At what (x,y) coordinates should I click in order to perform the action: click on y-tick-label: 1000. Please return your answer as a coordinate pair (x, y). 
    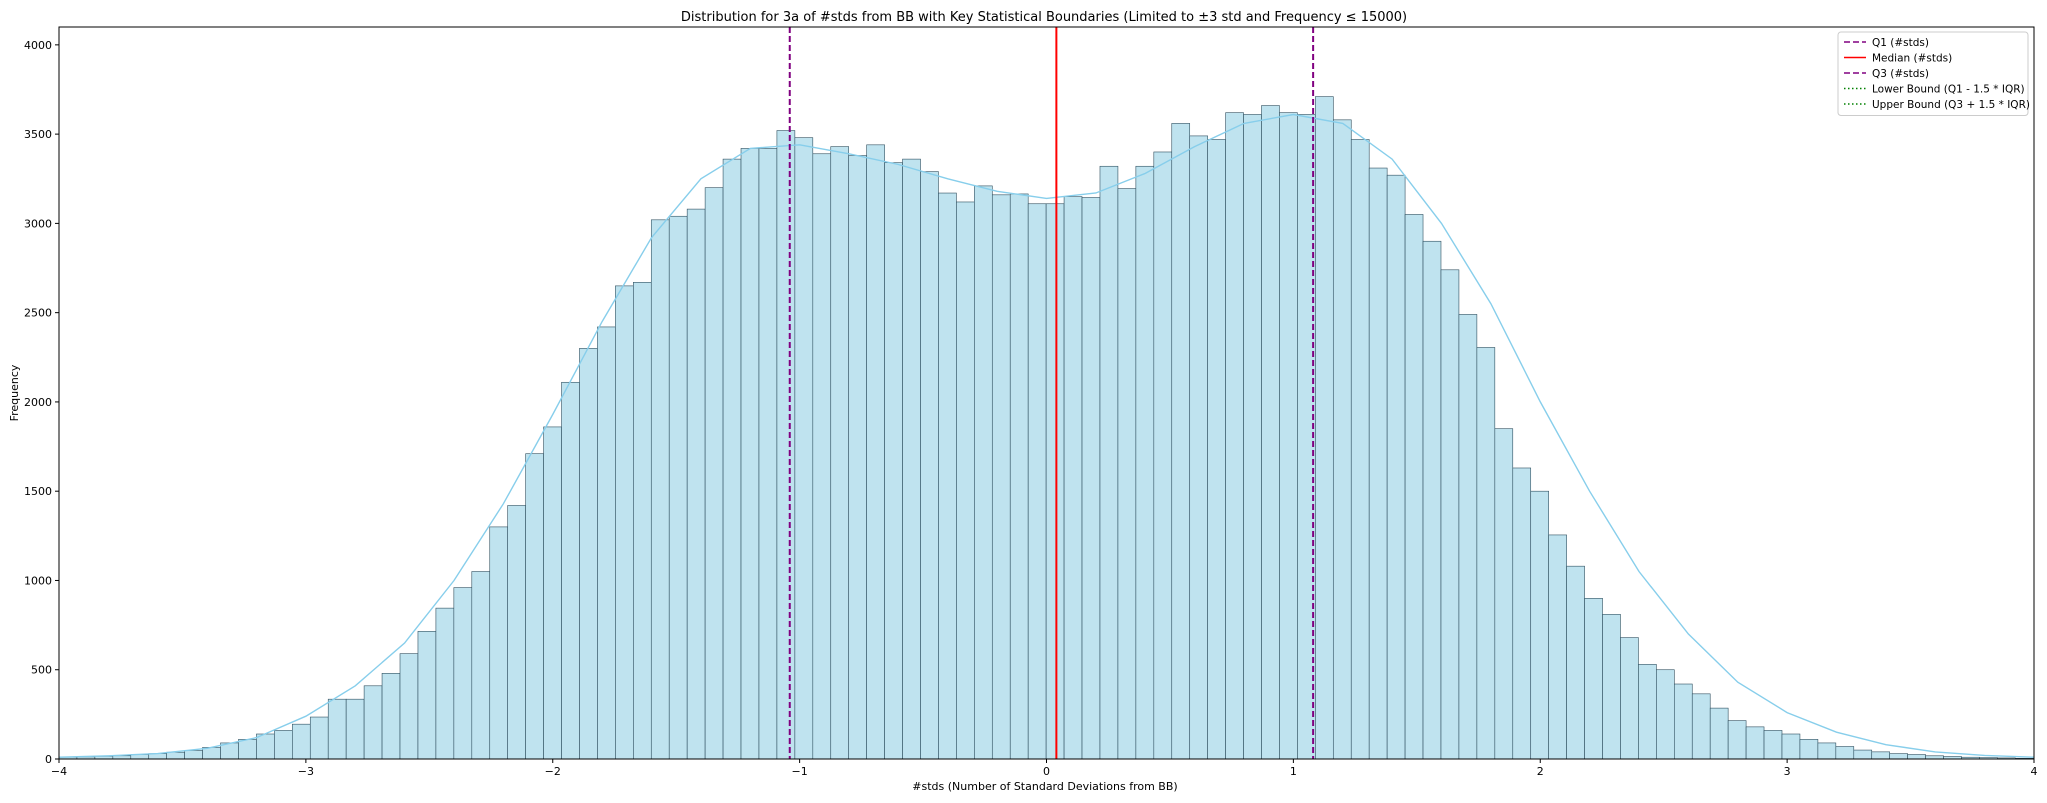
    Looking at the image, I should click on (38, 580).